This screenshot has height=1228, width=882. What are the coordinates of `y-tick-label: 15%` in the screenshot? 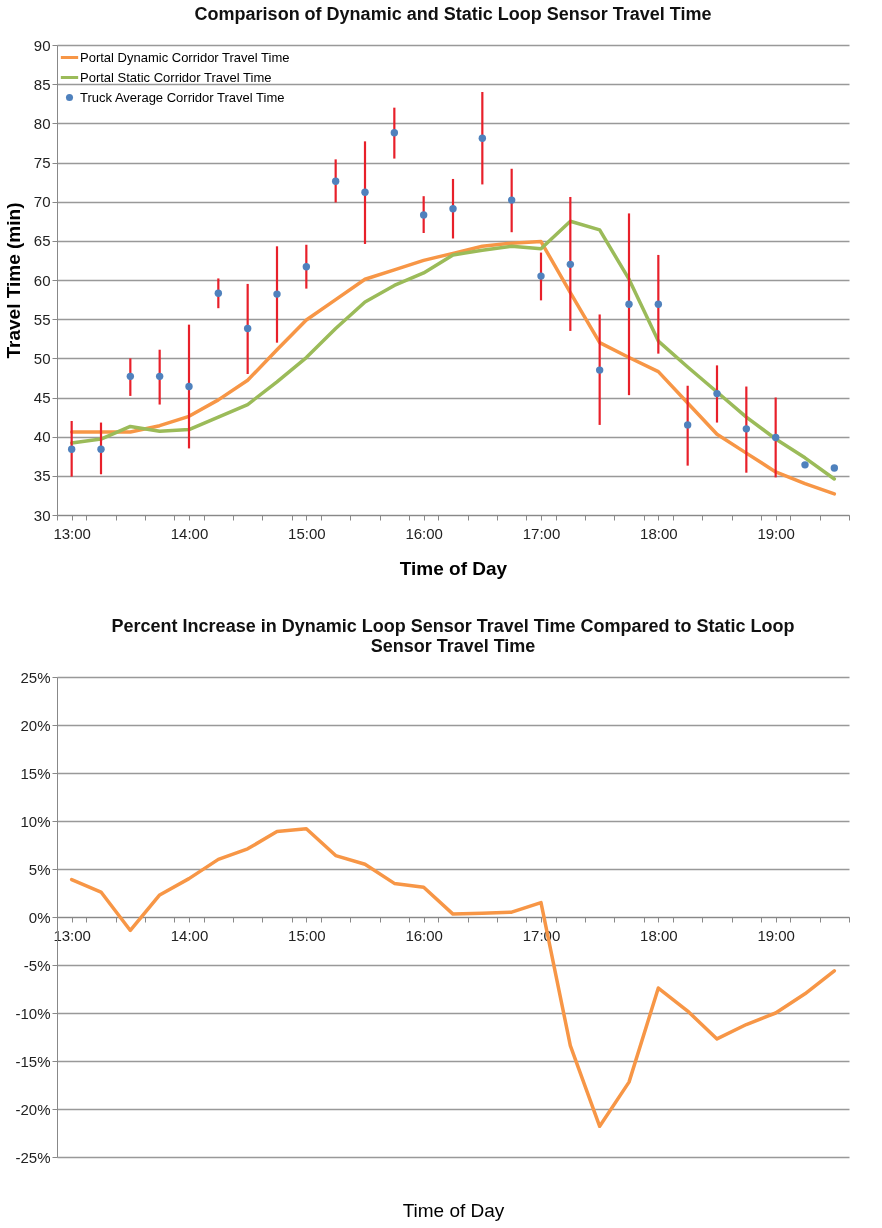 It's located at (35, 773).